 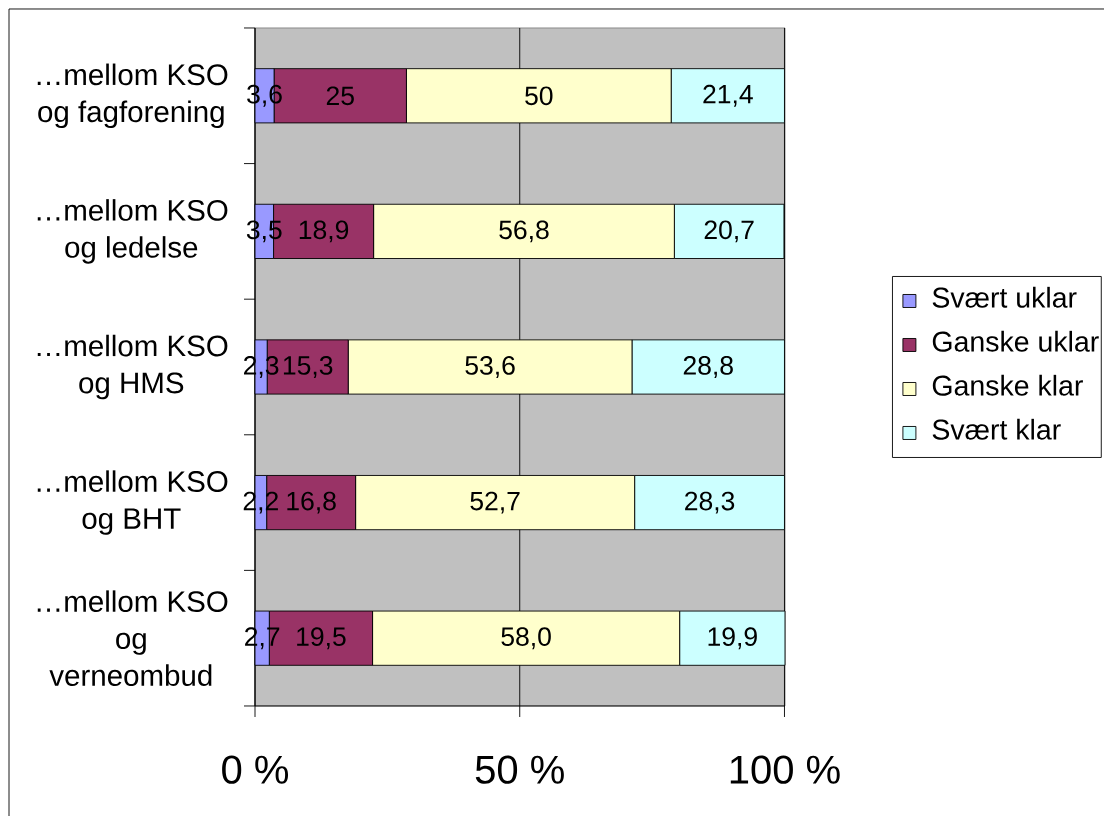 What do you see at coordinates (1007, 385) in the screenshot?
I see `legend-label: Ganske klar` at bounding box center [1007, 385].